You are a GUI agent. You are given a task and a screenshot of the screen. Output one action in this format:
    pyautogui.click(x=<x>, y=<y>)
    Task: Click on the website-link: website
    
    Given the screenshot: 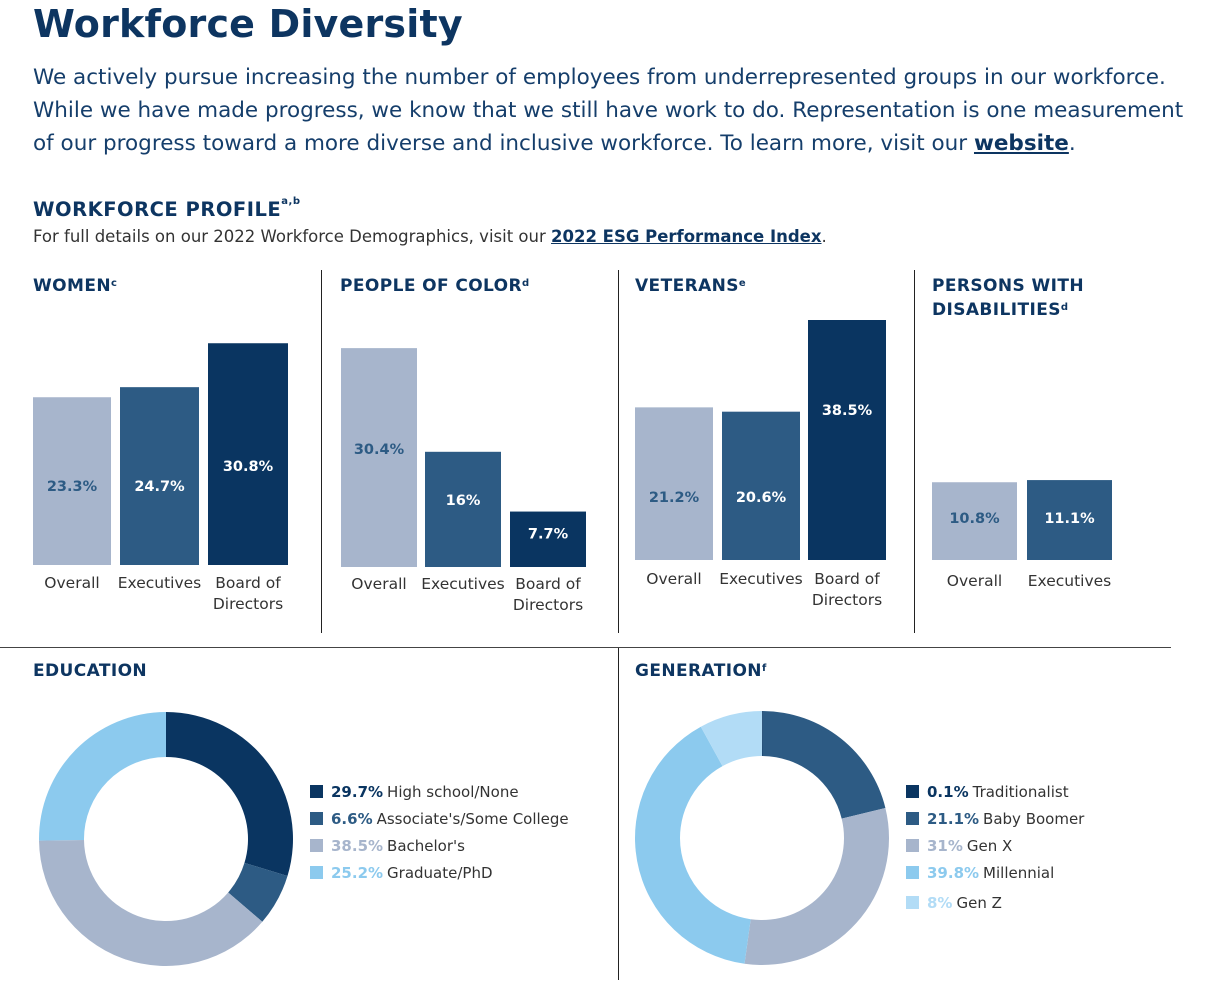 What is the action you would take?
    pyautogui.click(x=1021, y=143)
    